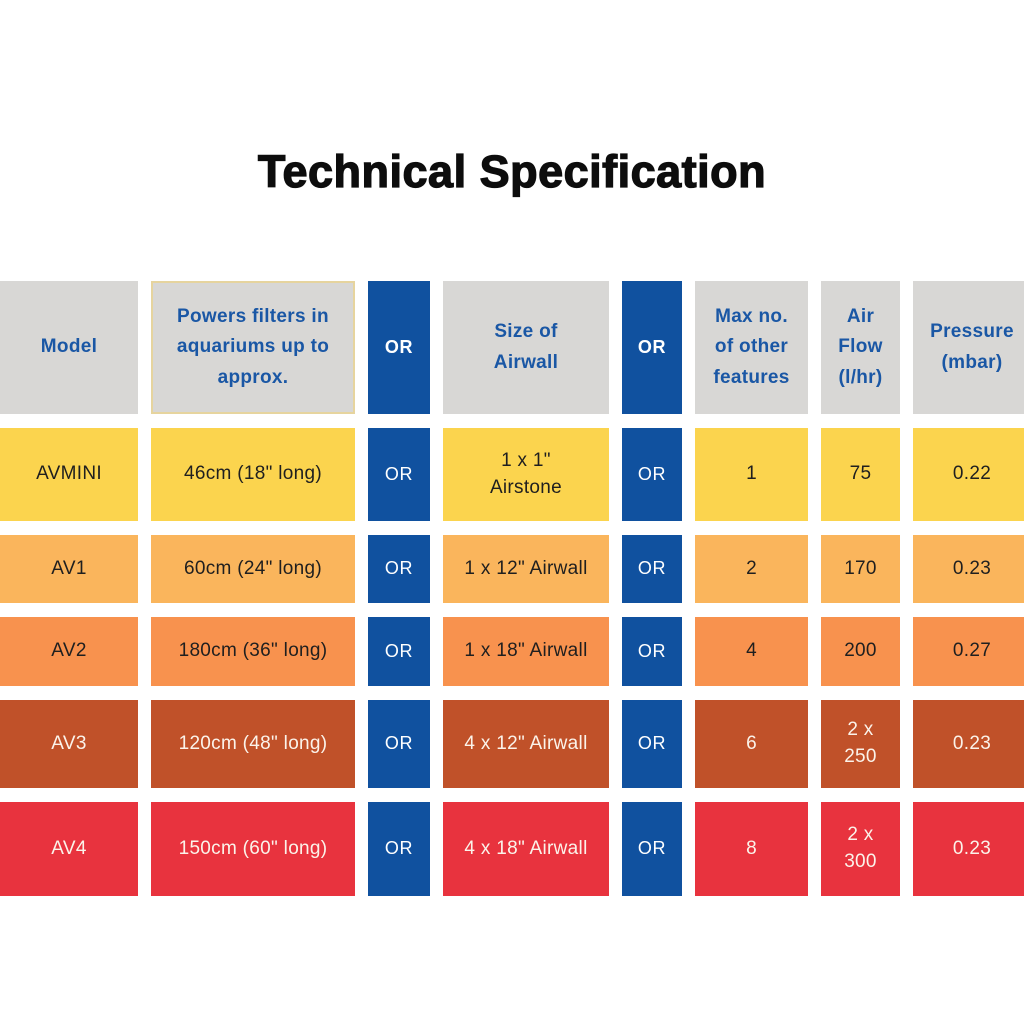  I want to click on page-title: Technical Specification, so click(512, 171).